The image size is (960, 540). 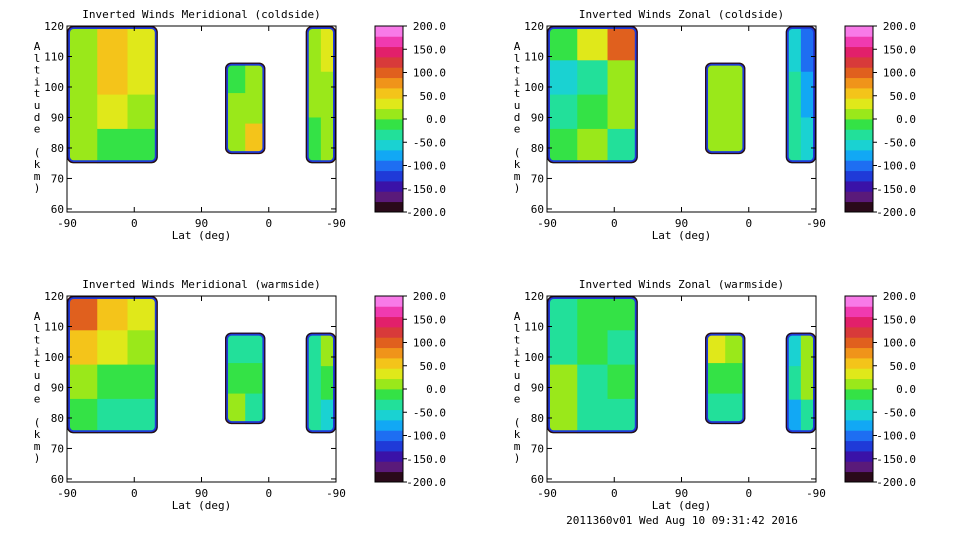 I want to click on chart-title: Inverted Winds Zonal (coldside), so click(x=681, y=14).